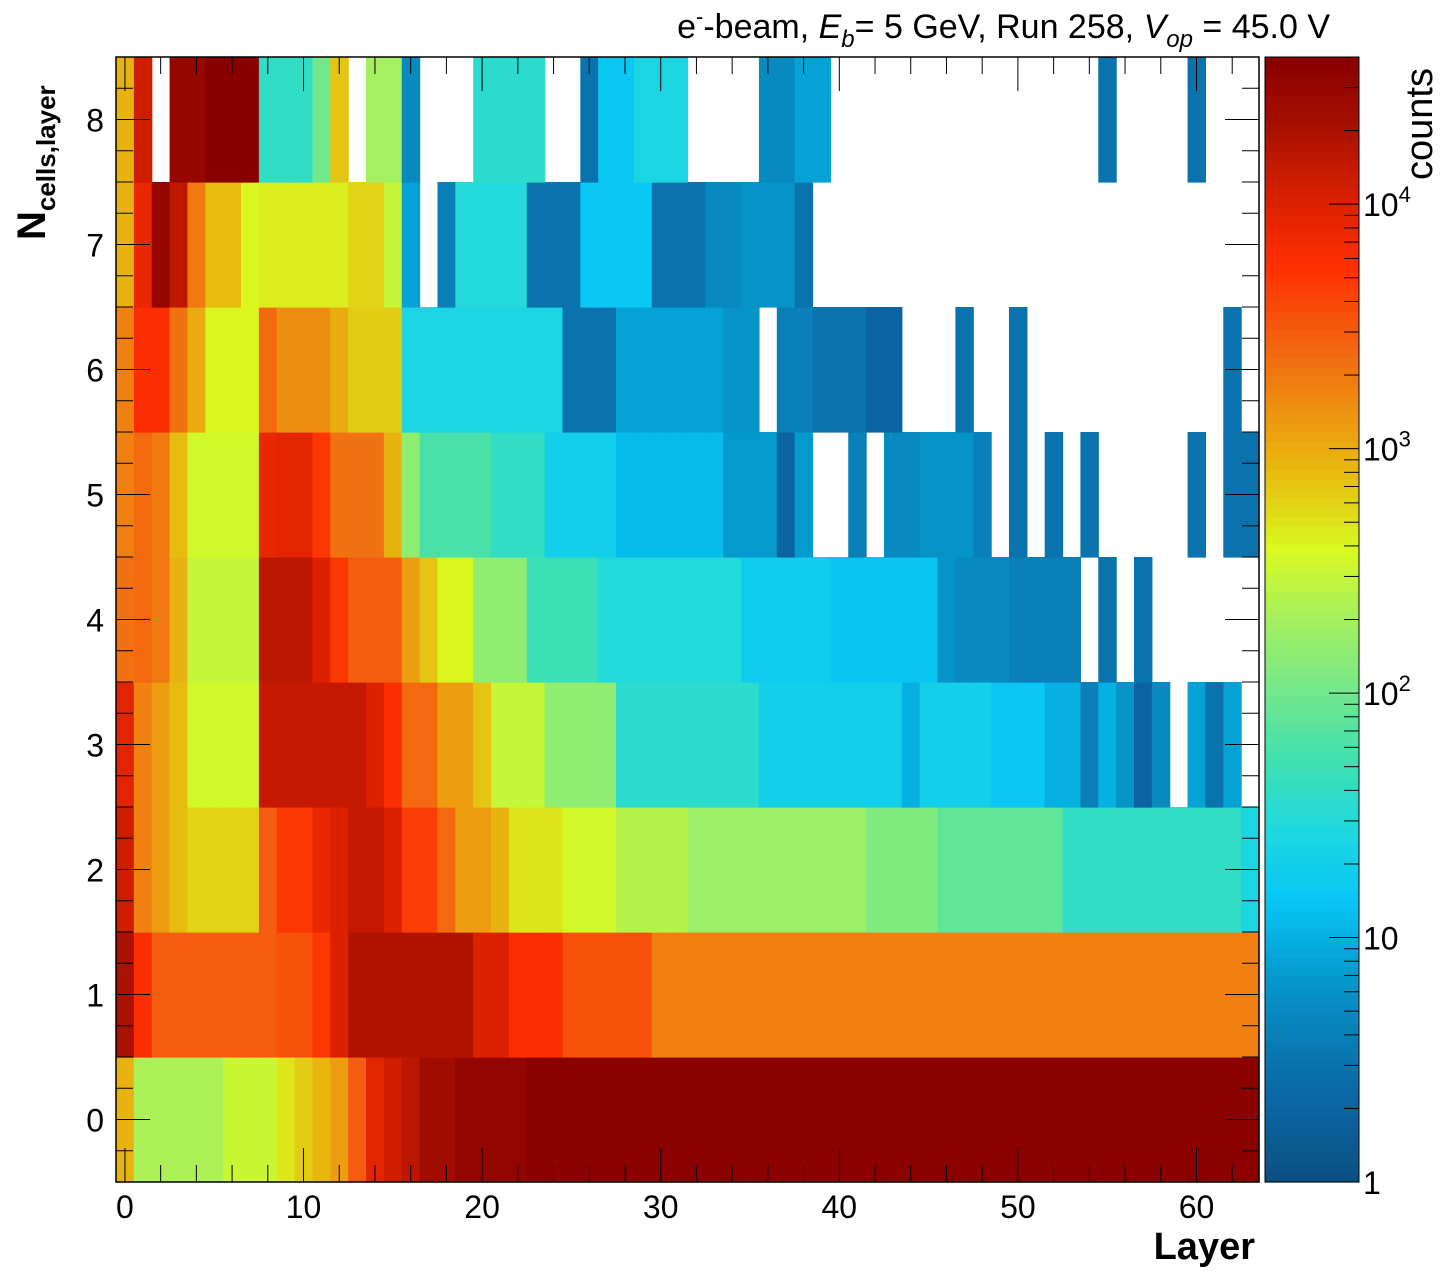 The width and height of the screenshot is (1446, 1272). Describe the element at coordinates (95, 1121) in the screenshot. I see `y-tick-label: 0` at that location.